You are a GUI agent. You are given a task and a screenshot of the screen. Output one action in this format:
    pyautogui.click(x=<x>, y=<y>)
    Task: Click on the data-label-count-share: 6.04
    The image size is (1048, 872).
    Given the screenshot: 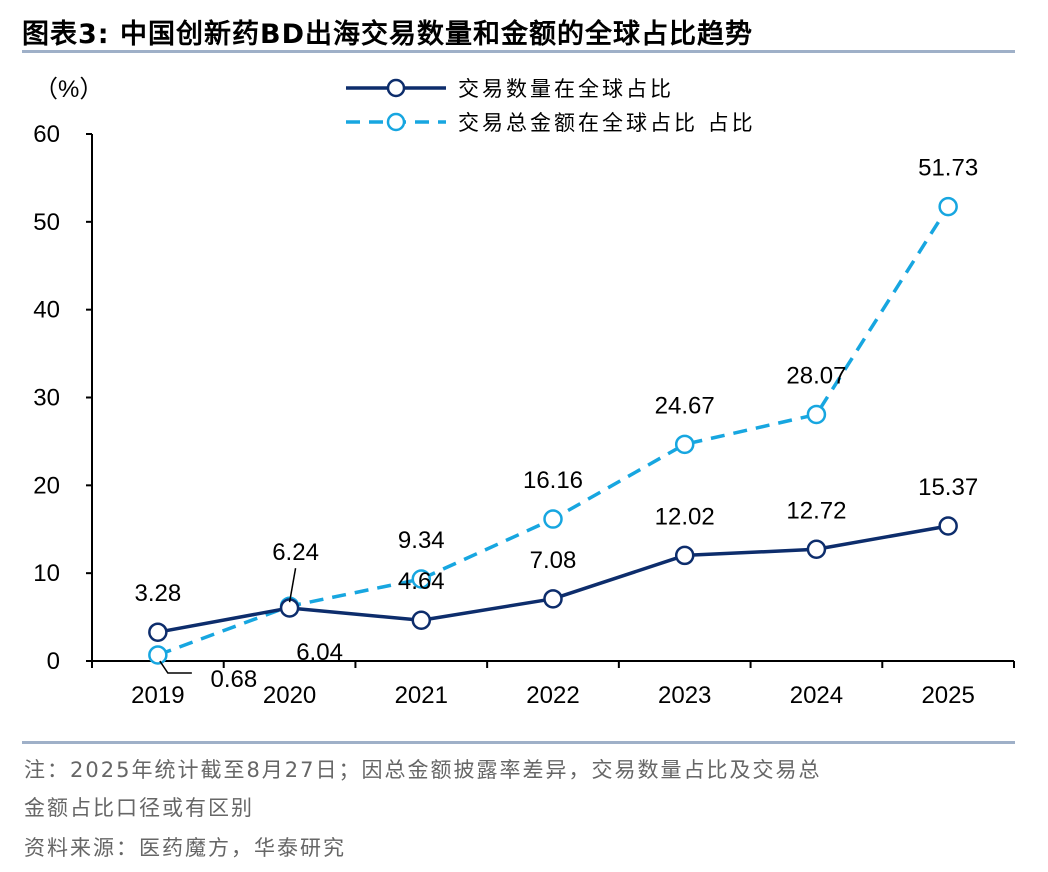 What is the action you would take?
    pyautogui.click(x=319, y=652)
    